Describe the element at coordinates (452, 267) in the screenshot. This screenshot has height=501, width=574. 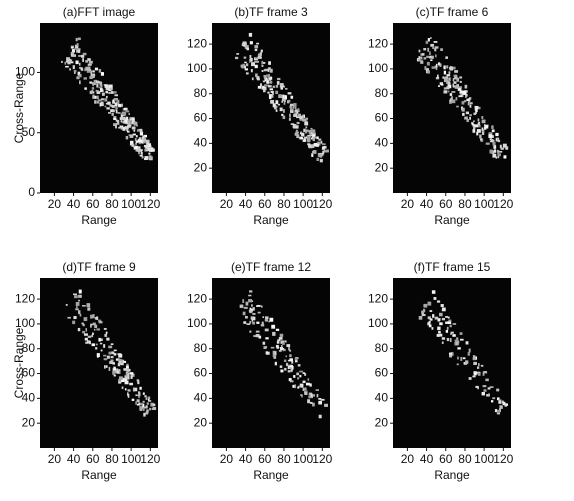
I see `panel-title: (f)TF frame 15` at that location.